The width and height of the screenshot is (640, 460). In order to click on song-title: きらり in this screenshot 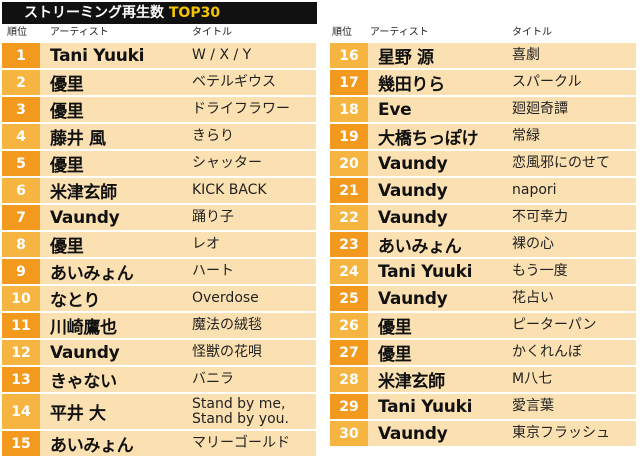, I will do `click(213, 136)`.